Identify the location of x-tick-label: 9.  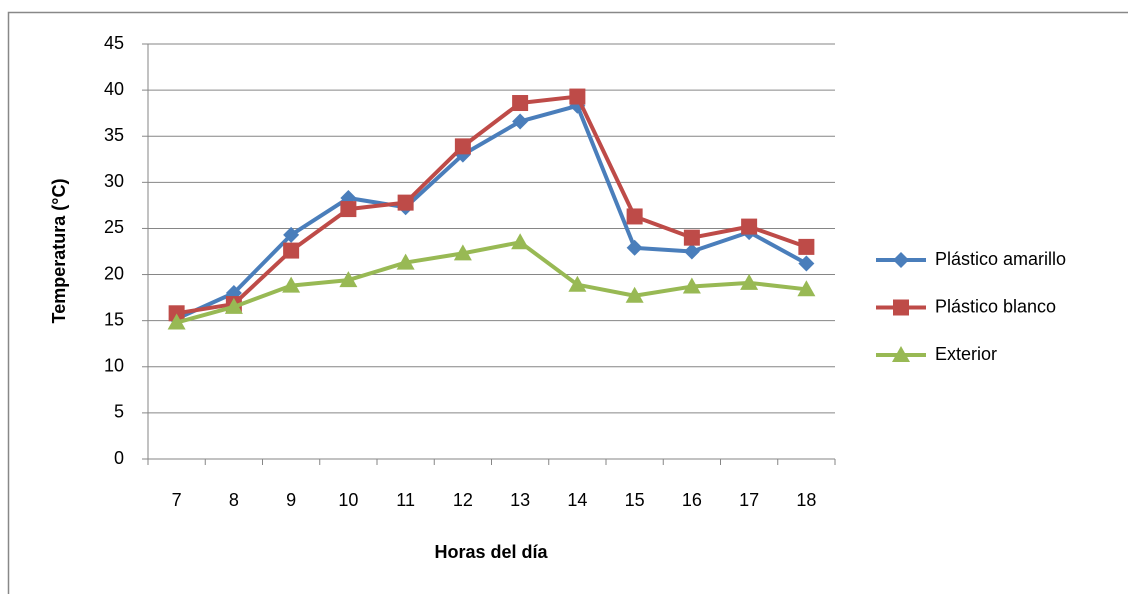
(291, 500).